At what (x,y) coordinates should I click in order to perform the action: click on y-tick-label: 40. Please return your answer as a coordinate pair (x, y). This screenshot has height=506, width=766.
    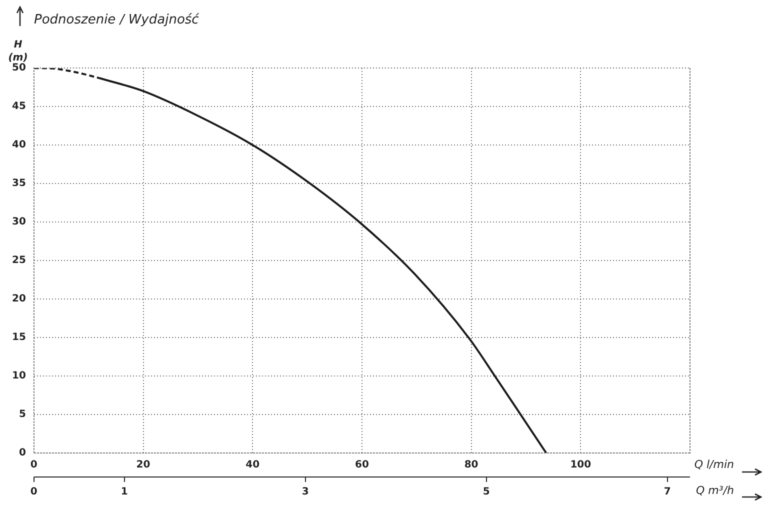
    Looking at the image, I should click on (19, 145).